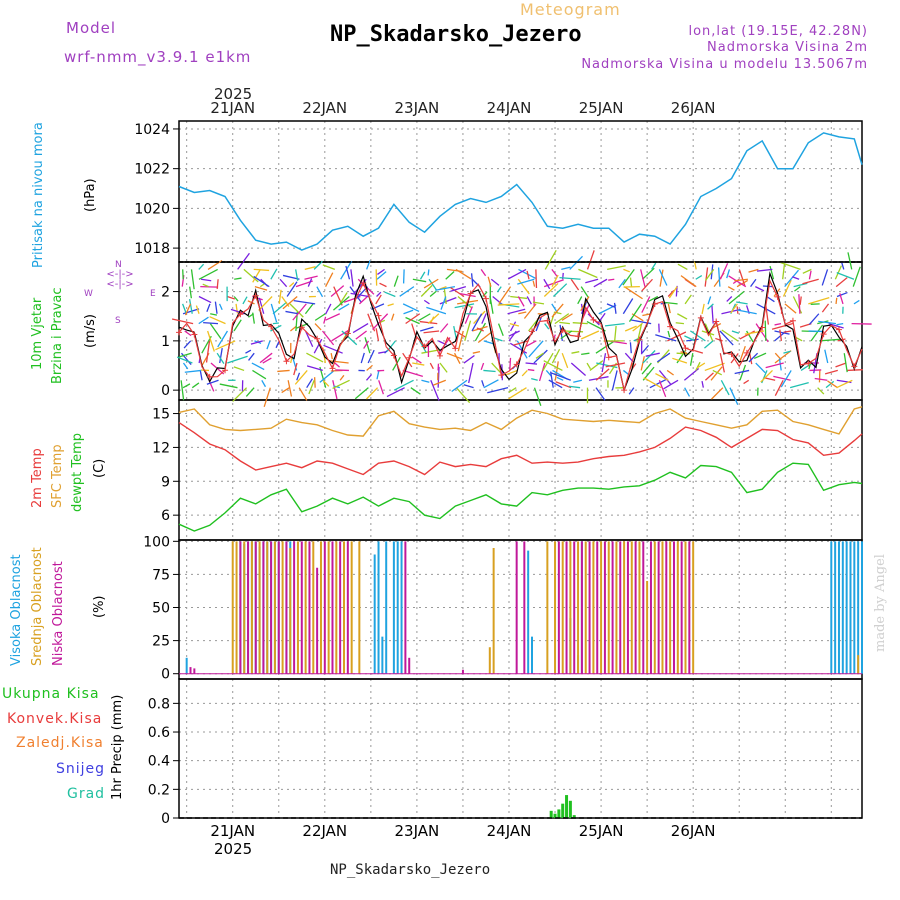 This screenshot has width=900, height=900. What do you see at coordinates (161, 575) in the screenshot?
I see `y-tick-label: 75` at bounding box center [161, 575].